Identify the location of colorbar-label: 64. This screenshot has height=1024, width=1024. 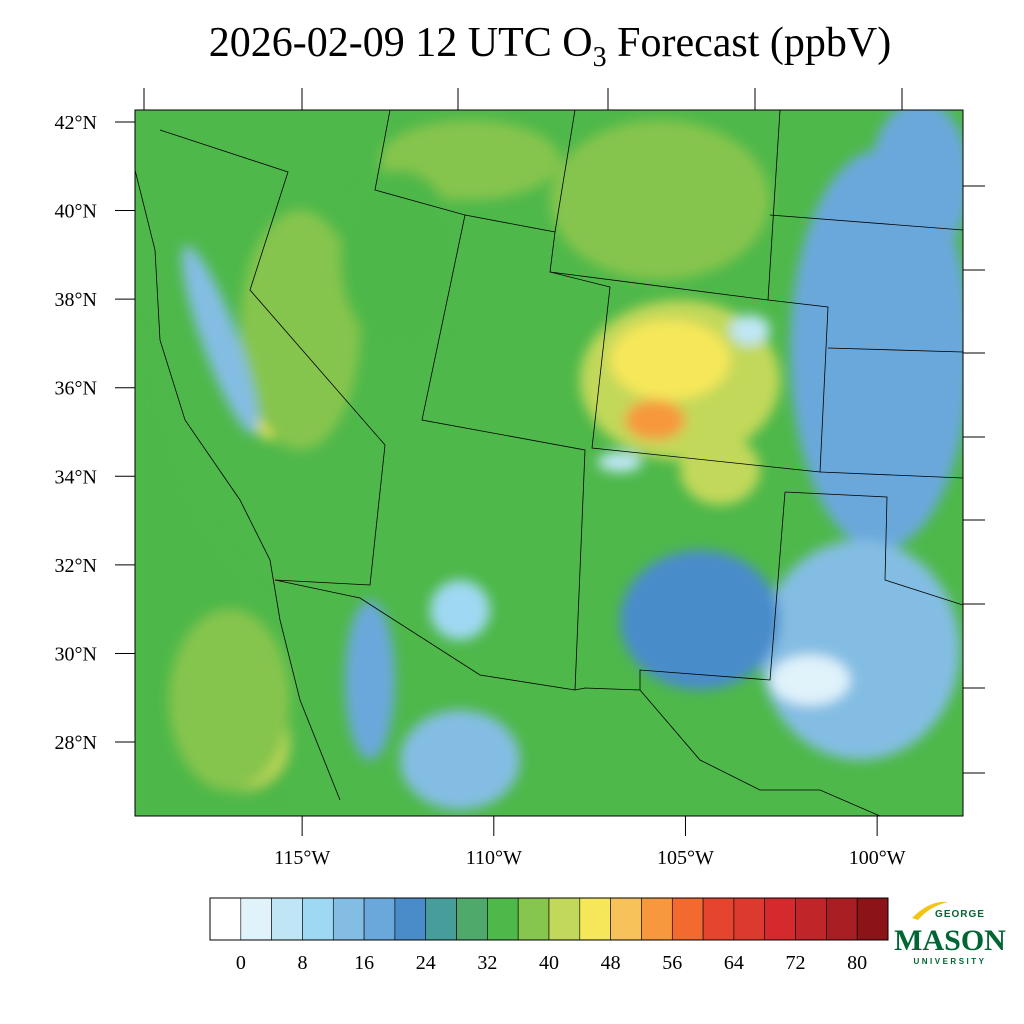
(734, 963).